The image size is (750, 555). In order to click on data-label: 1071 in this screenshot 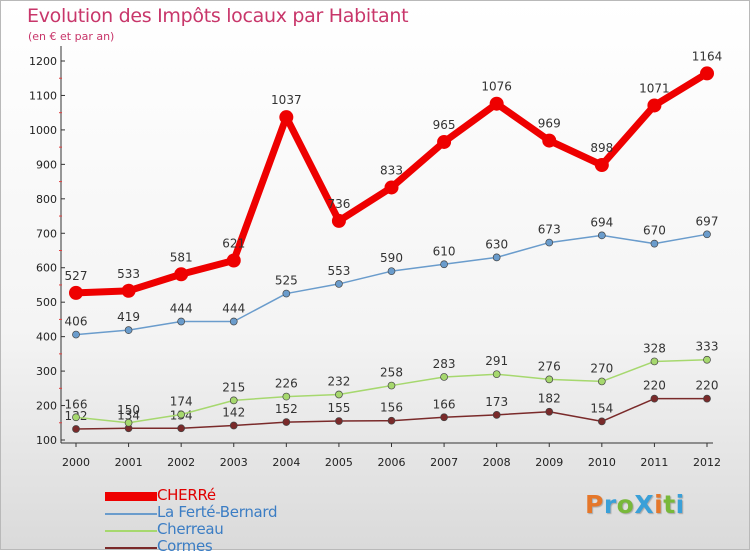, I will do `click(654, 88)`.